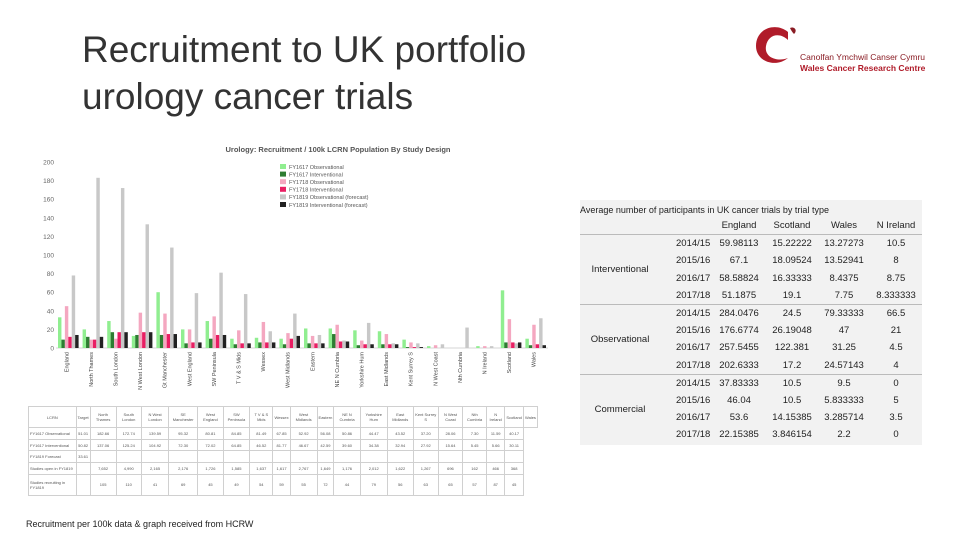 The image size is (960, 540). I want to click on x-tick-label: Scotland, so click(510, 362).